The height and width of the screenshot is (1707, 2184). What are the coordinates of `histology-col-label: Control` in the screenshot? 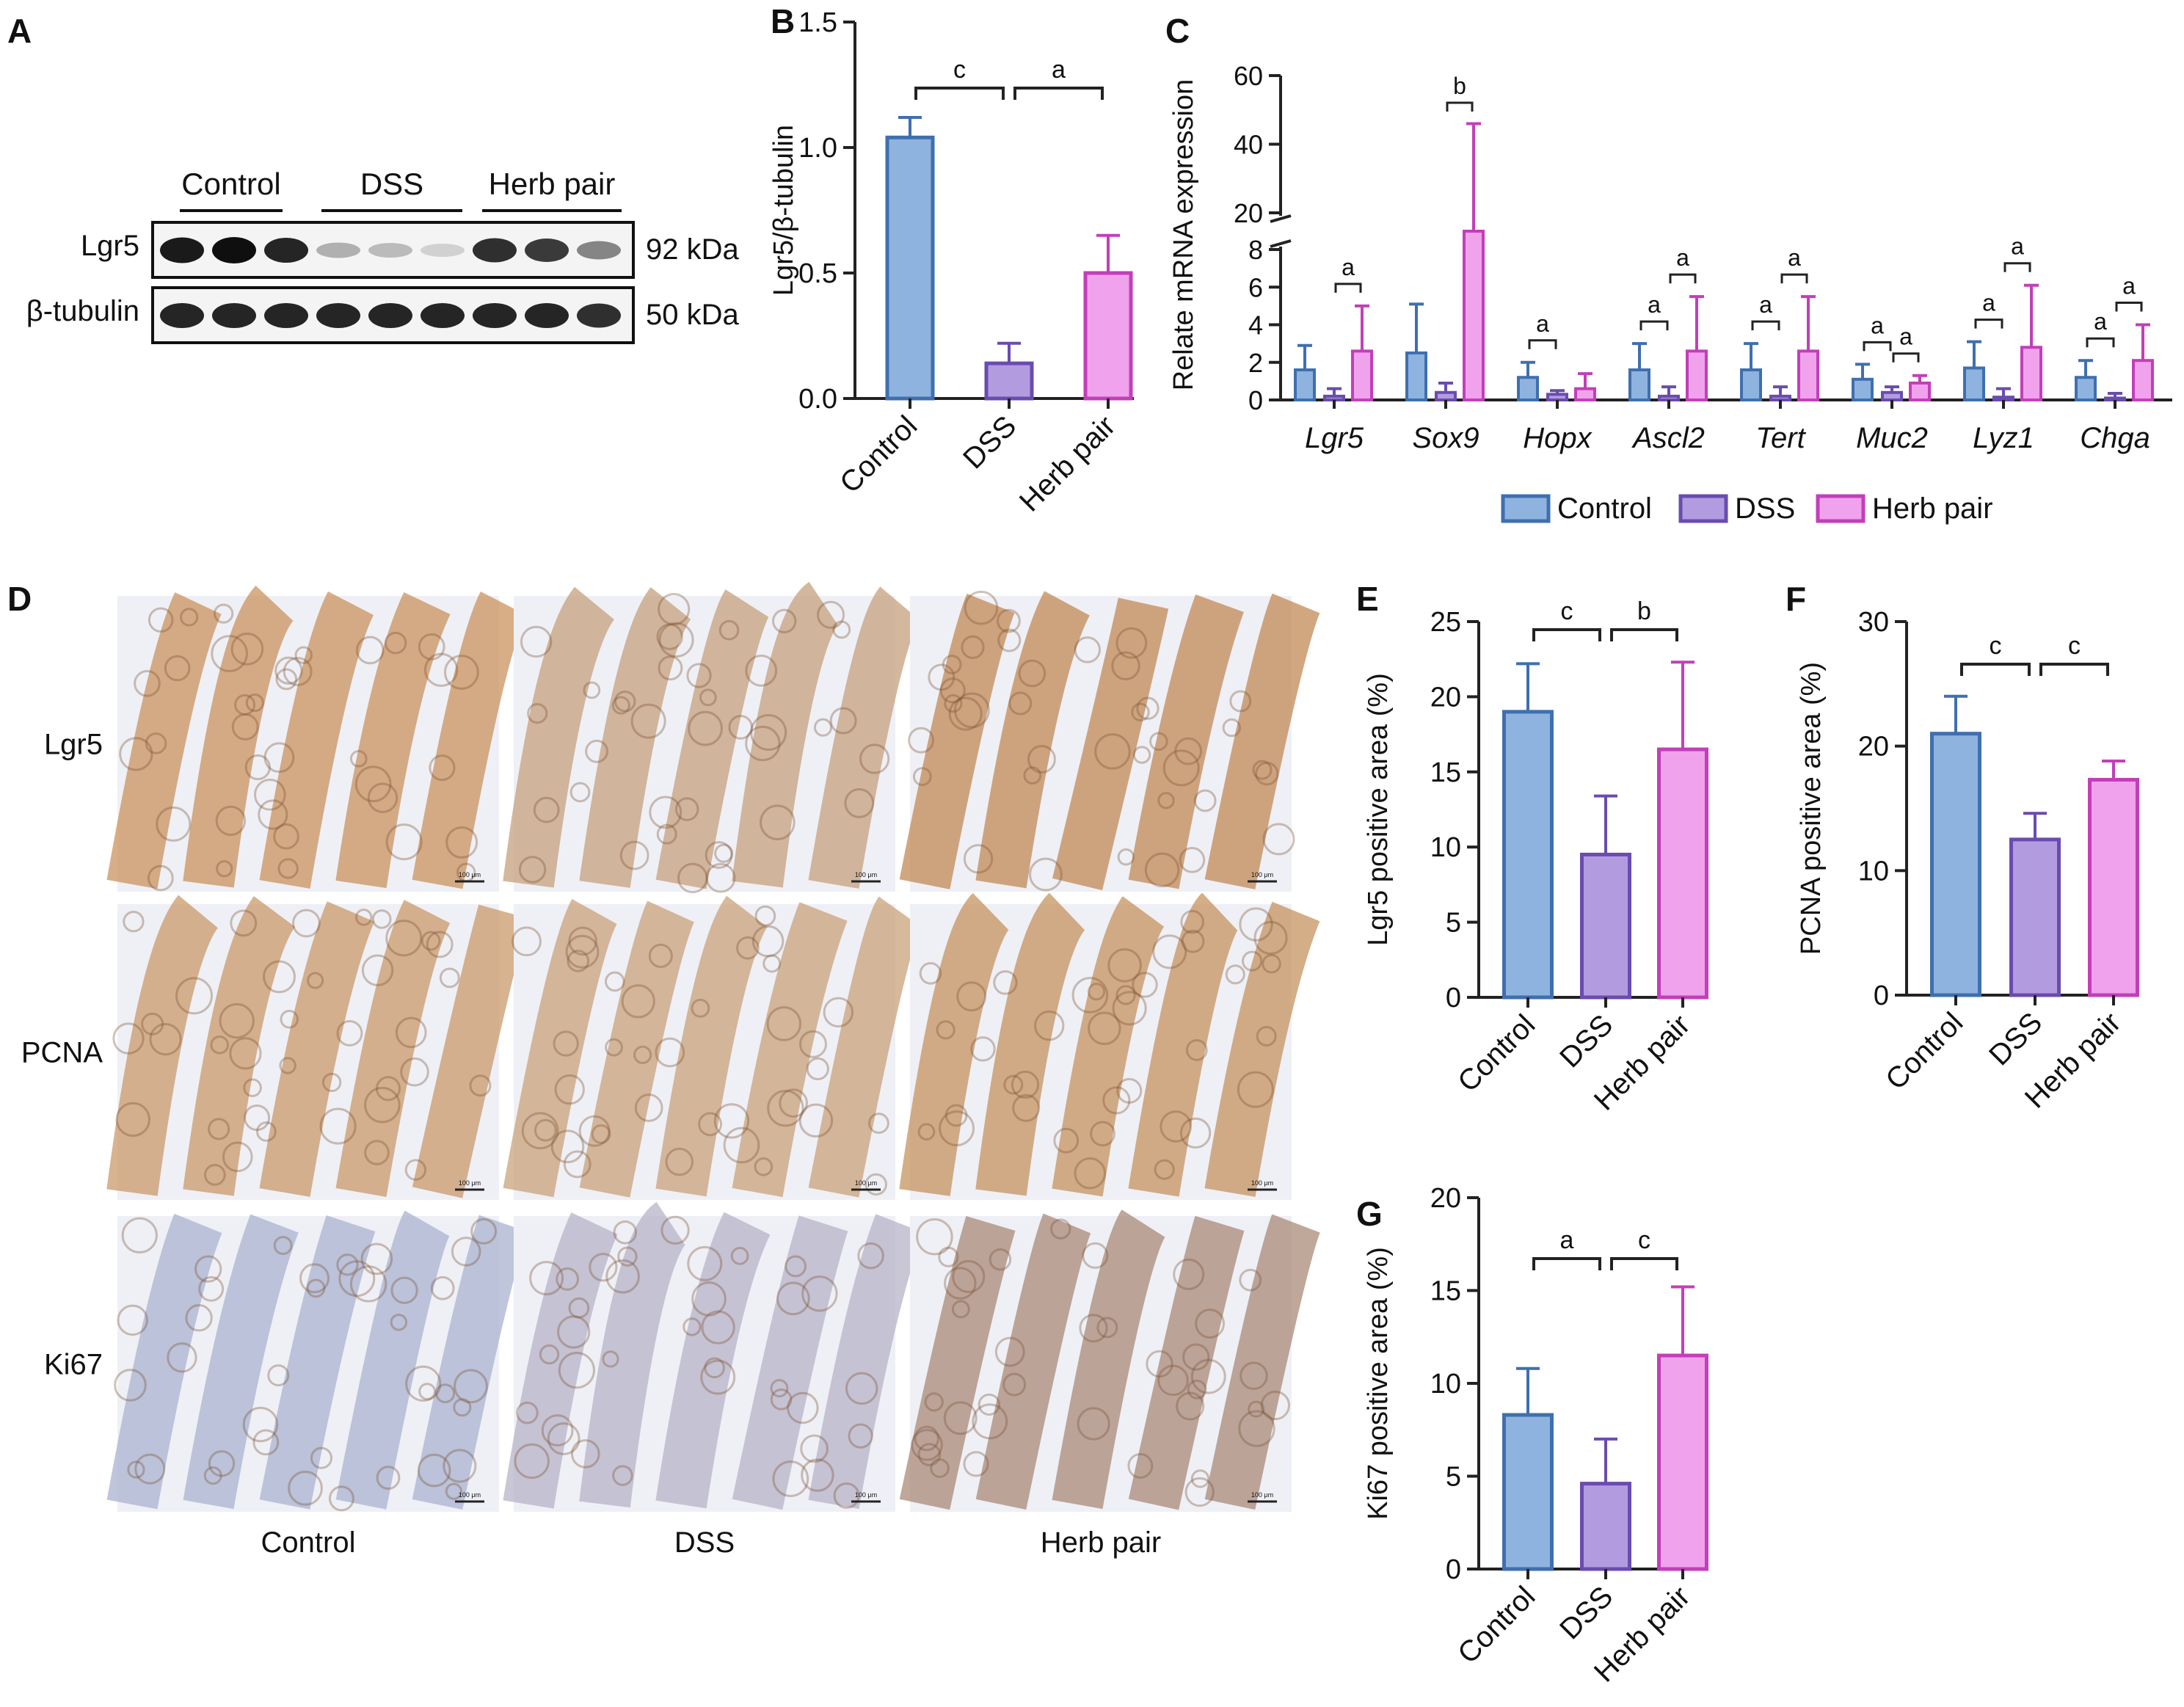 It's located at (308, 1542).